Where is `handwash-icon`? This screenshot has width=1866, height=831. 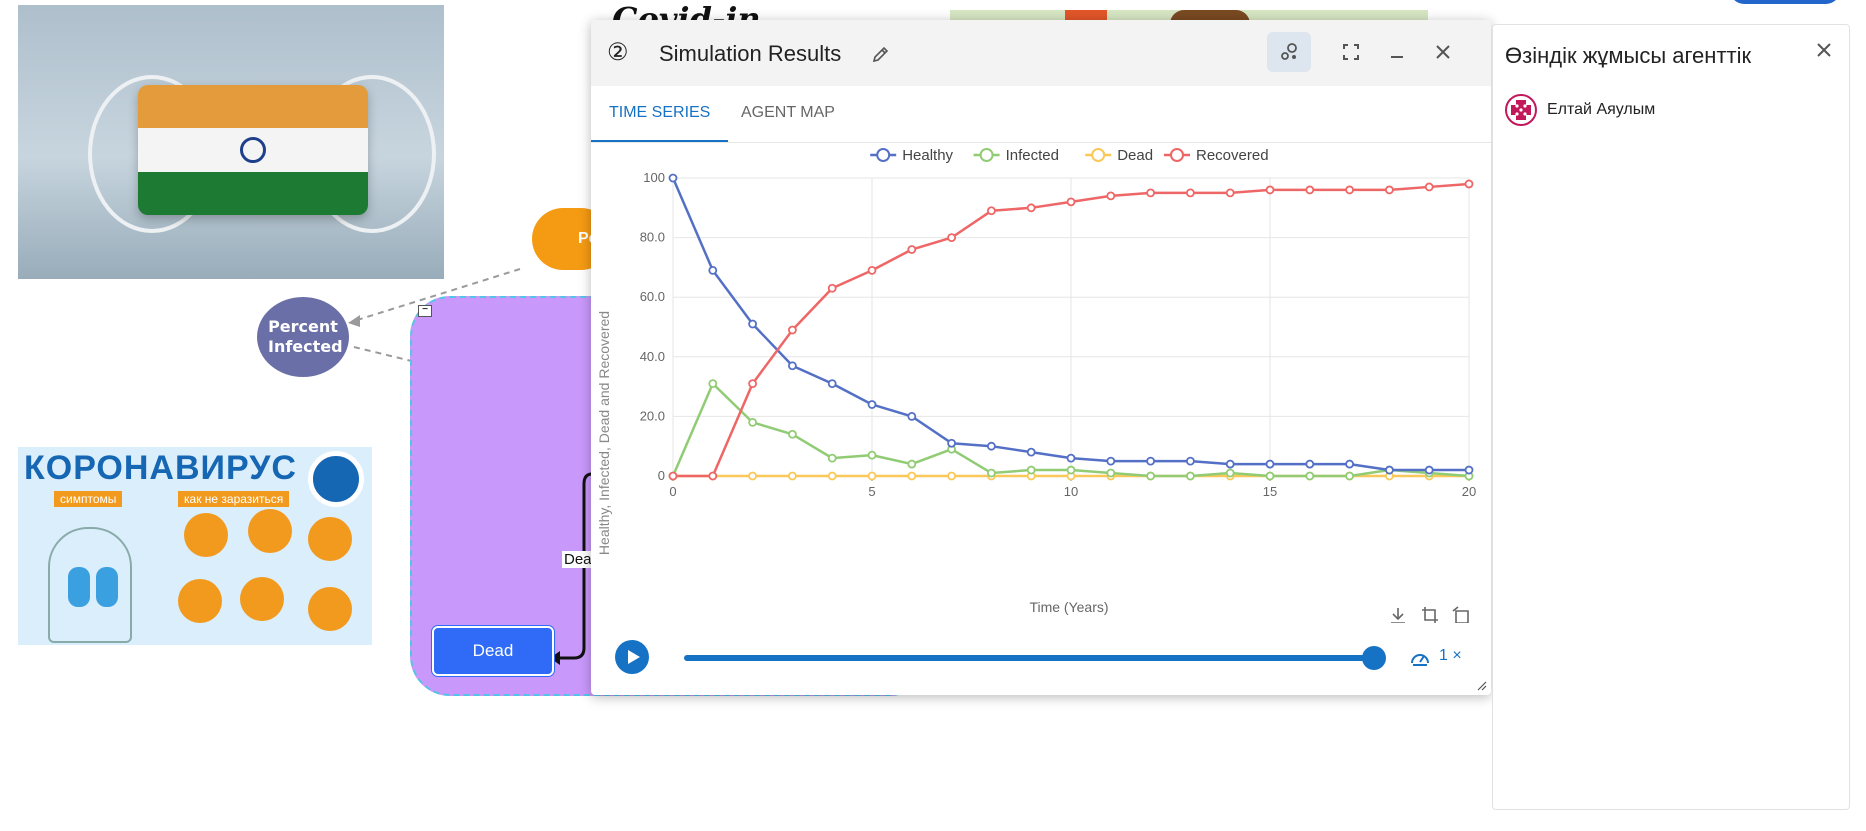
handwash-icon is located at coordinates (206, 535).